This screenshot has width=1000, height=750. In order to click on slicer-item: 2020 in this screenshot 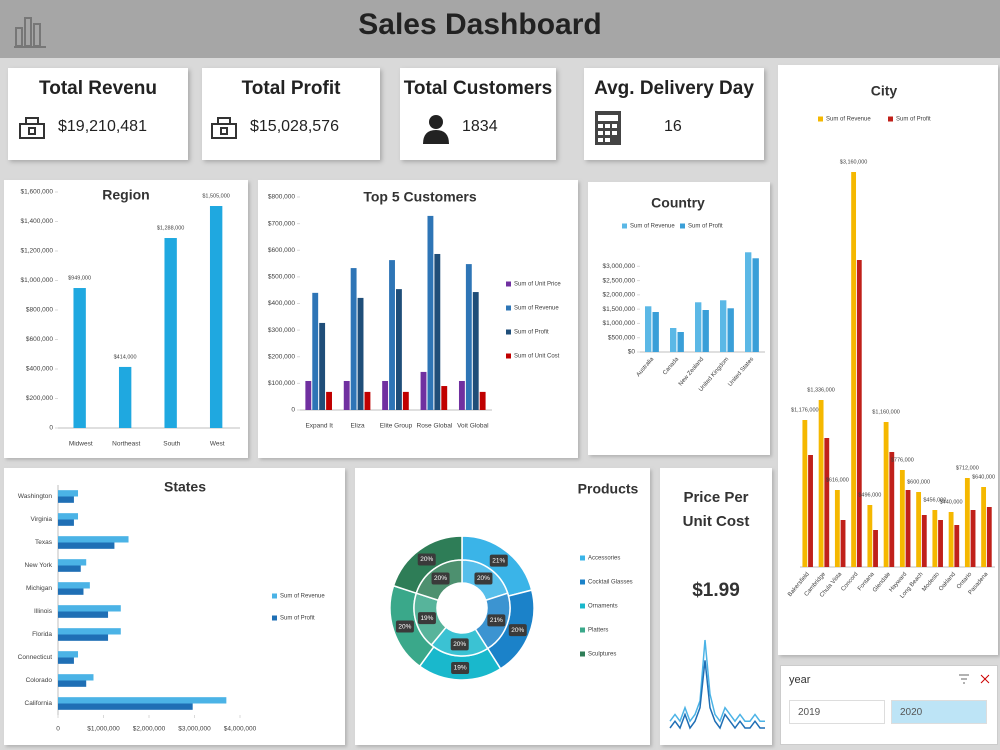, I will do `click(939, 712)`.